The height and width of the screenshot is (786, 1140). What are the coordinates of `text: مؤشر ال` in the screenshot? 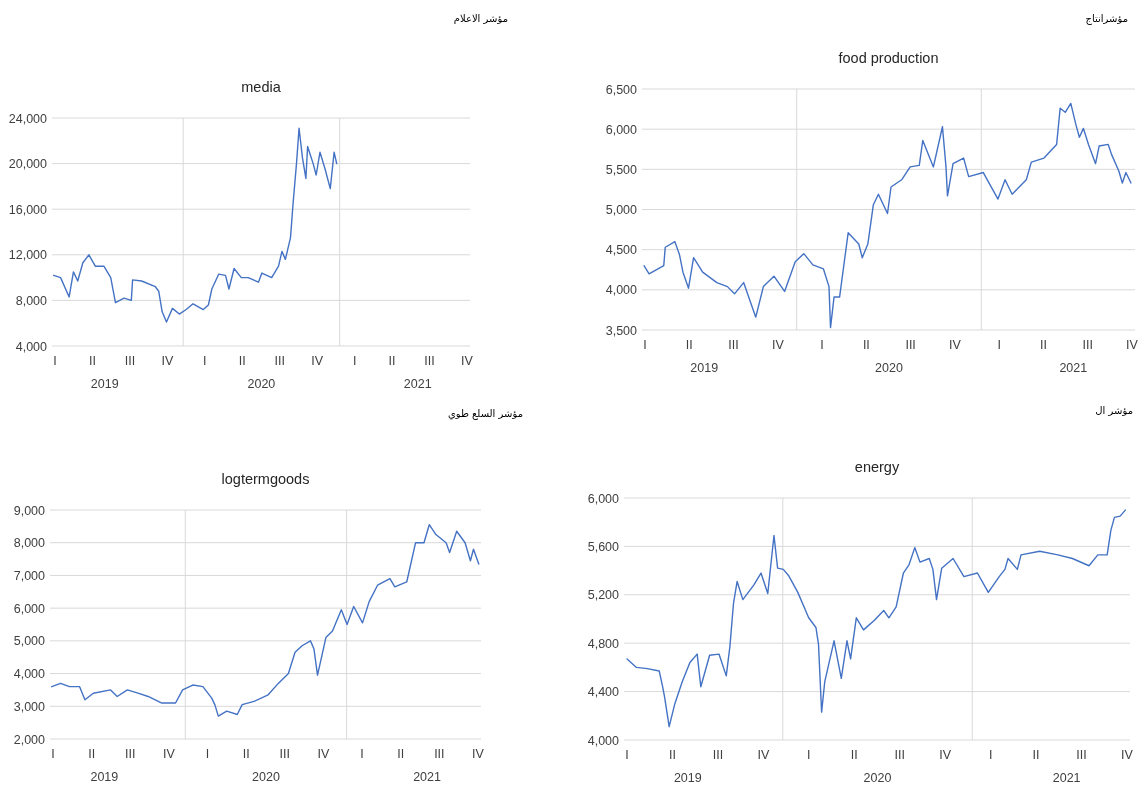 It's located at (1114, 410).